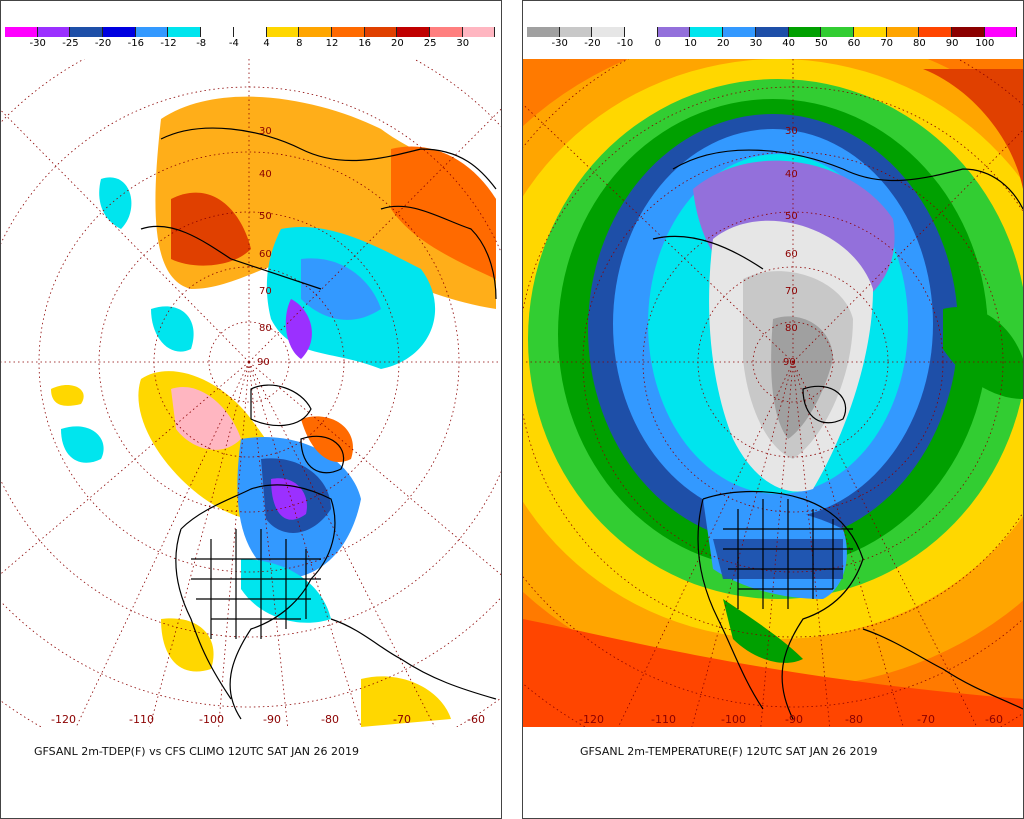 The image size is (1024, 819). I want to click on right-legend-label: 60, so click(854, 43).